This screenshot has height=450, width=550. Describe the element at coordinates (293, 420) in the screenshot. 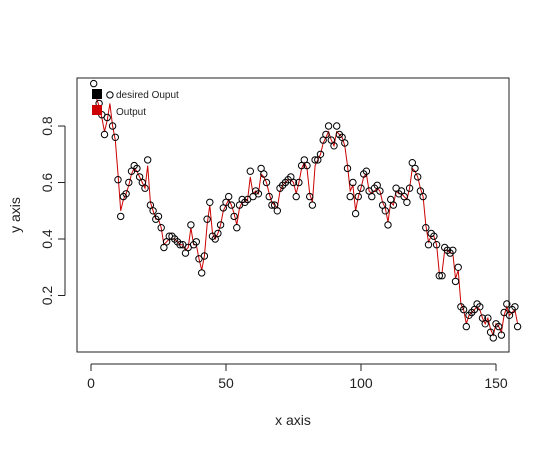

I see `x-axis-title: x axis` at that location.